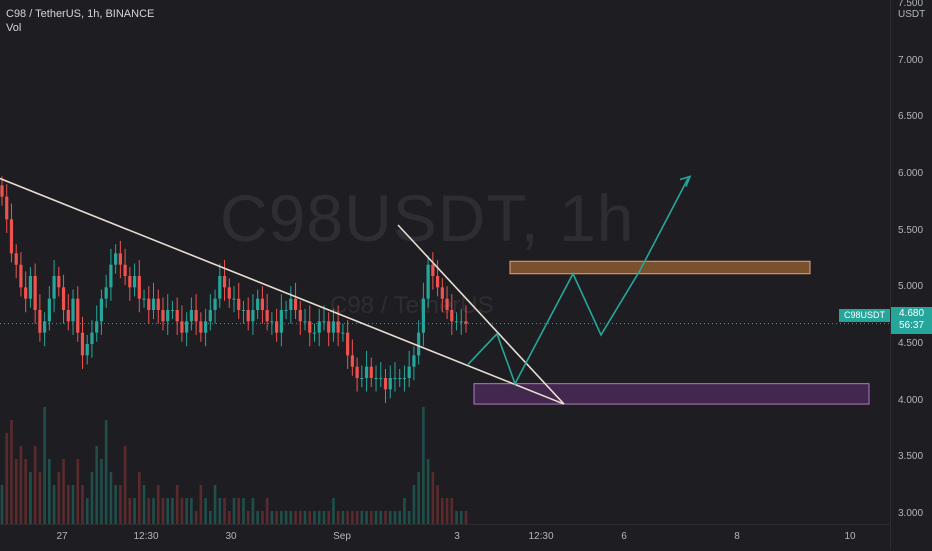 The image size is (932, 551). What do you see at coordinates (911, 343) in the screenshot?
I see `price-tick-label: 4.500` at bounding box center [911, 343].